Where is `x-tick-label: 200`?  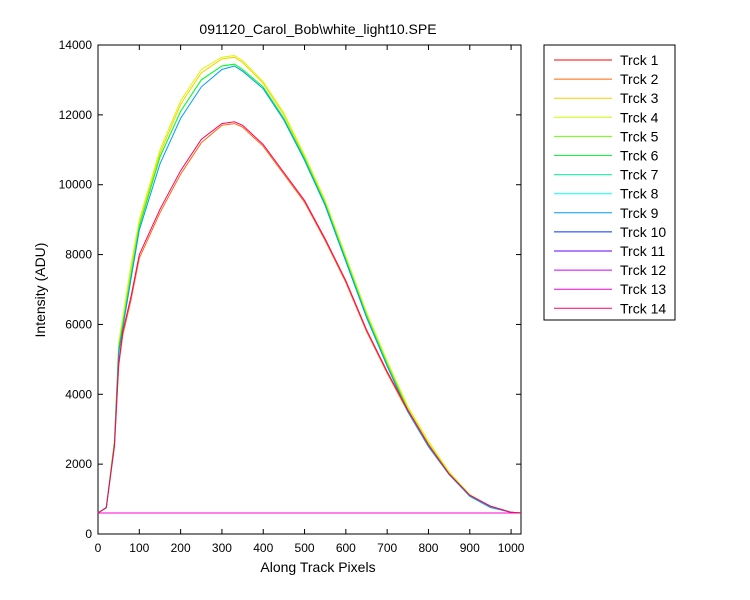 x-tick-label: 200 is located at coordinates (181, 548).